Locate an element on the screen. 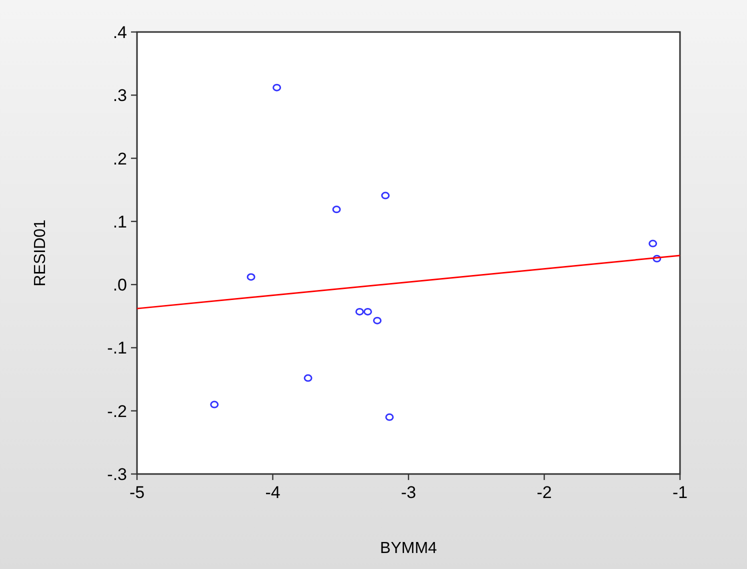 The image size is (747, 569). y-tick-label: -.3 is located at coordinates (117, 474).